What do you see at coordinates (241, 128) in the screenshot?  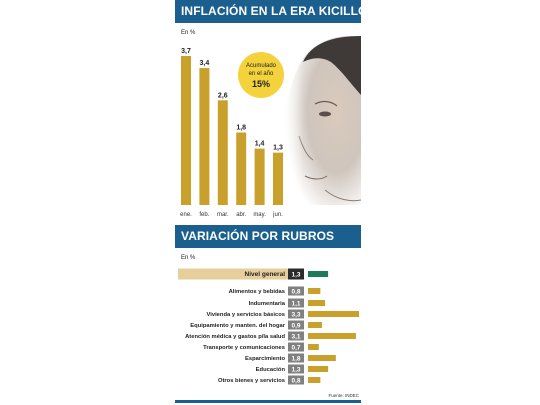 I see `bar-value-label: 1,8` at bounding box center [241, 128].